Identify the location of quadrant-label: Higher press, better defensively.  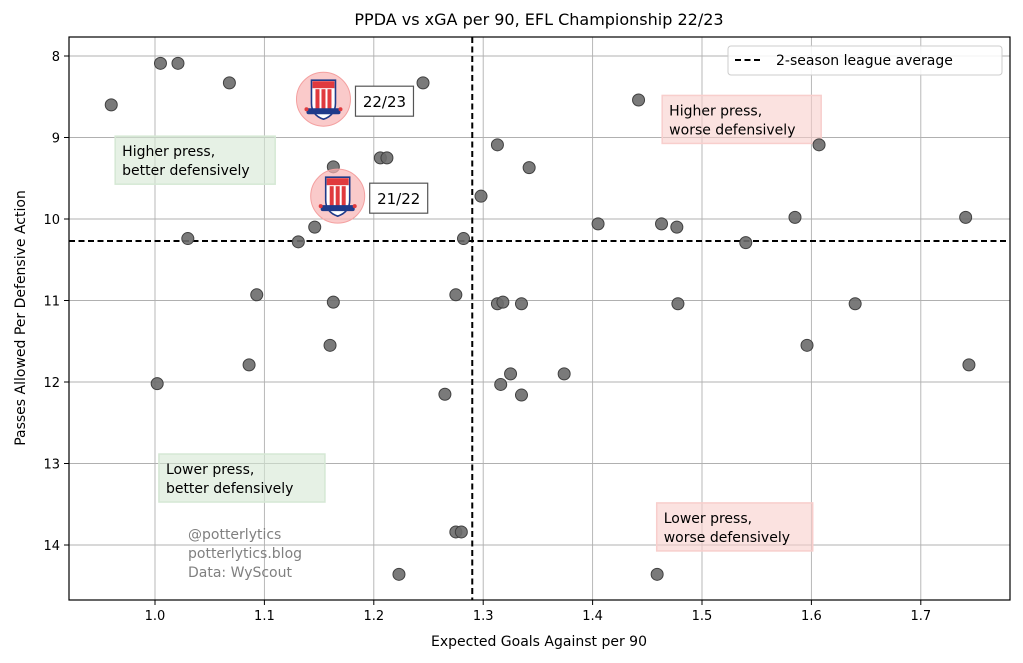
(195, 160).